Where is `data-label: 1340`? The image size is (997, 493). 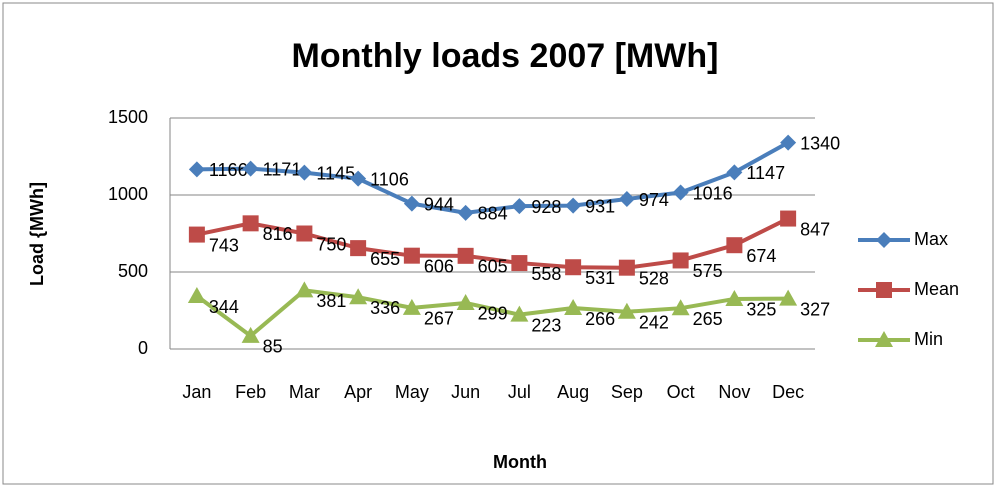
data-label: 1340 is located at coordinates (820, 143).